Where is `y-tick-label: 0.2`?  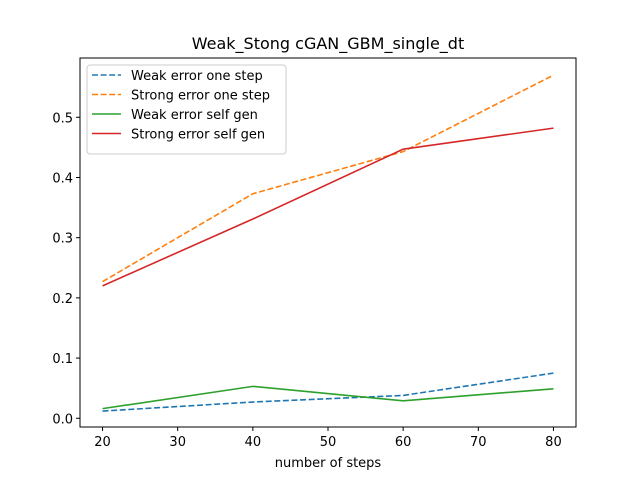 y-tick-label: 0.2 is located at coordinates (62, 299).